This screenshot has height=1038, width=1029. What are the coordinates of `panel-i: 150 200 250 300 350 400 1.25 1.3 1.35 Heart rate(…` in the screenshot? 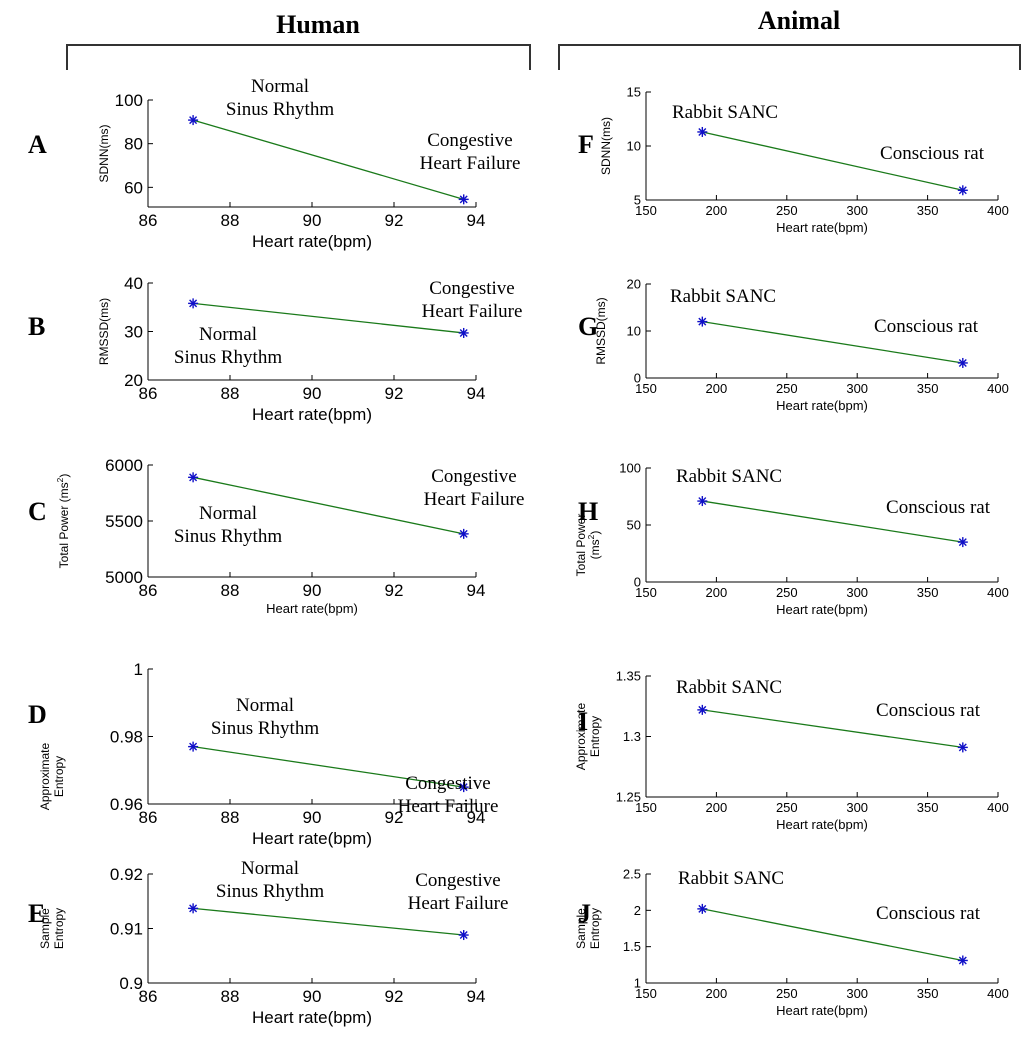 It's located at (791, 750).